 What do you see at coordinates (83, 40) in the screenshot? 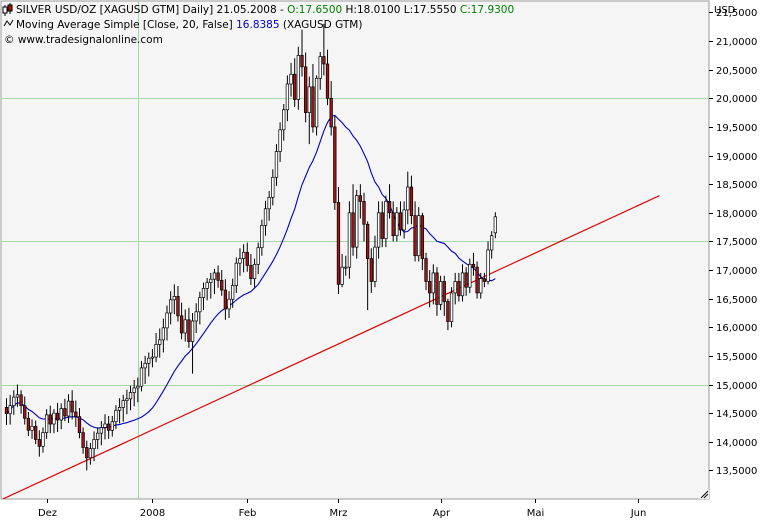
I see `header-copyright: © www.tradesignalonline.com` at bounding box center [83, 40].